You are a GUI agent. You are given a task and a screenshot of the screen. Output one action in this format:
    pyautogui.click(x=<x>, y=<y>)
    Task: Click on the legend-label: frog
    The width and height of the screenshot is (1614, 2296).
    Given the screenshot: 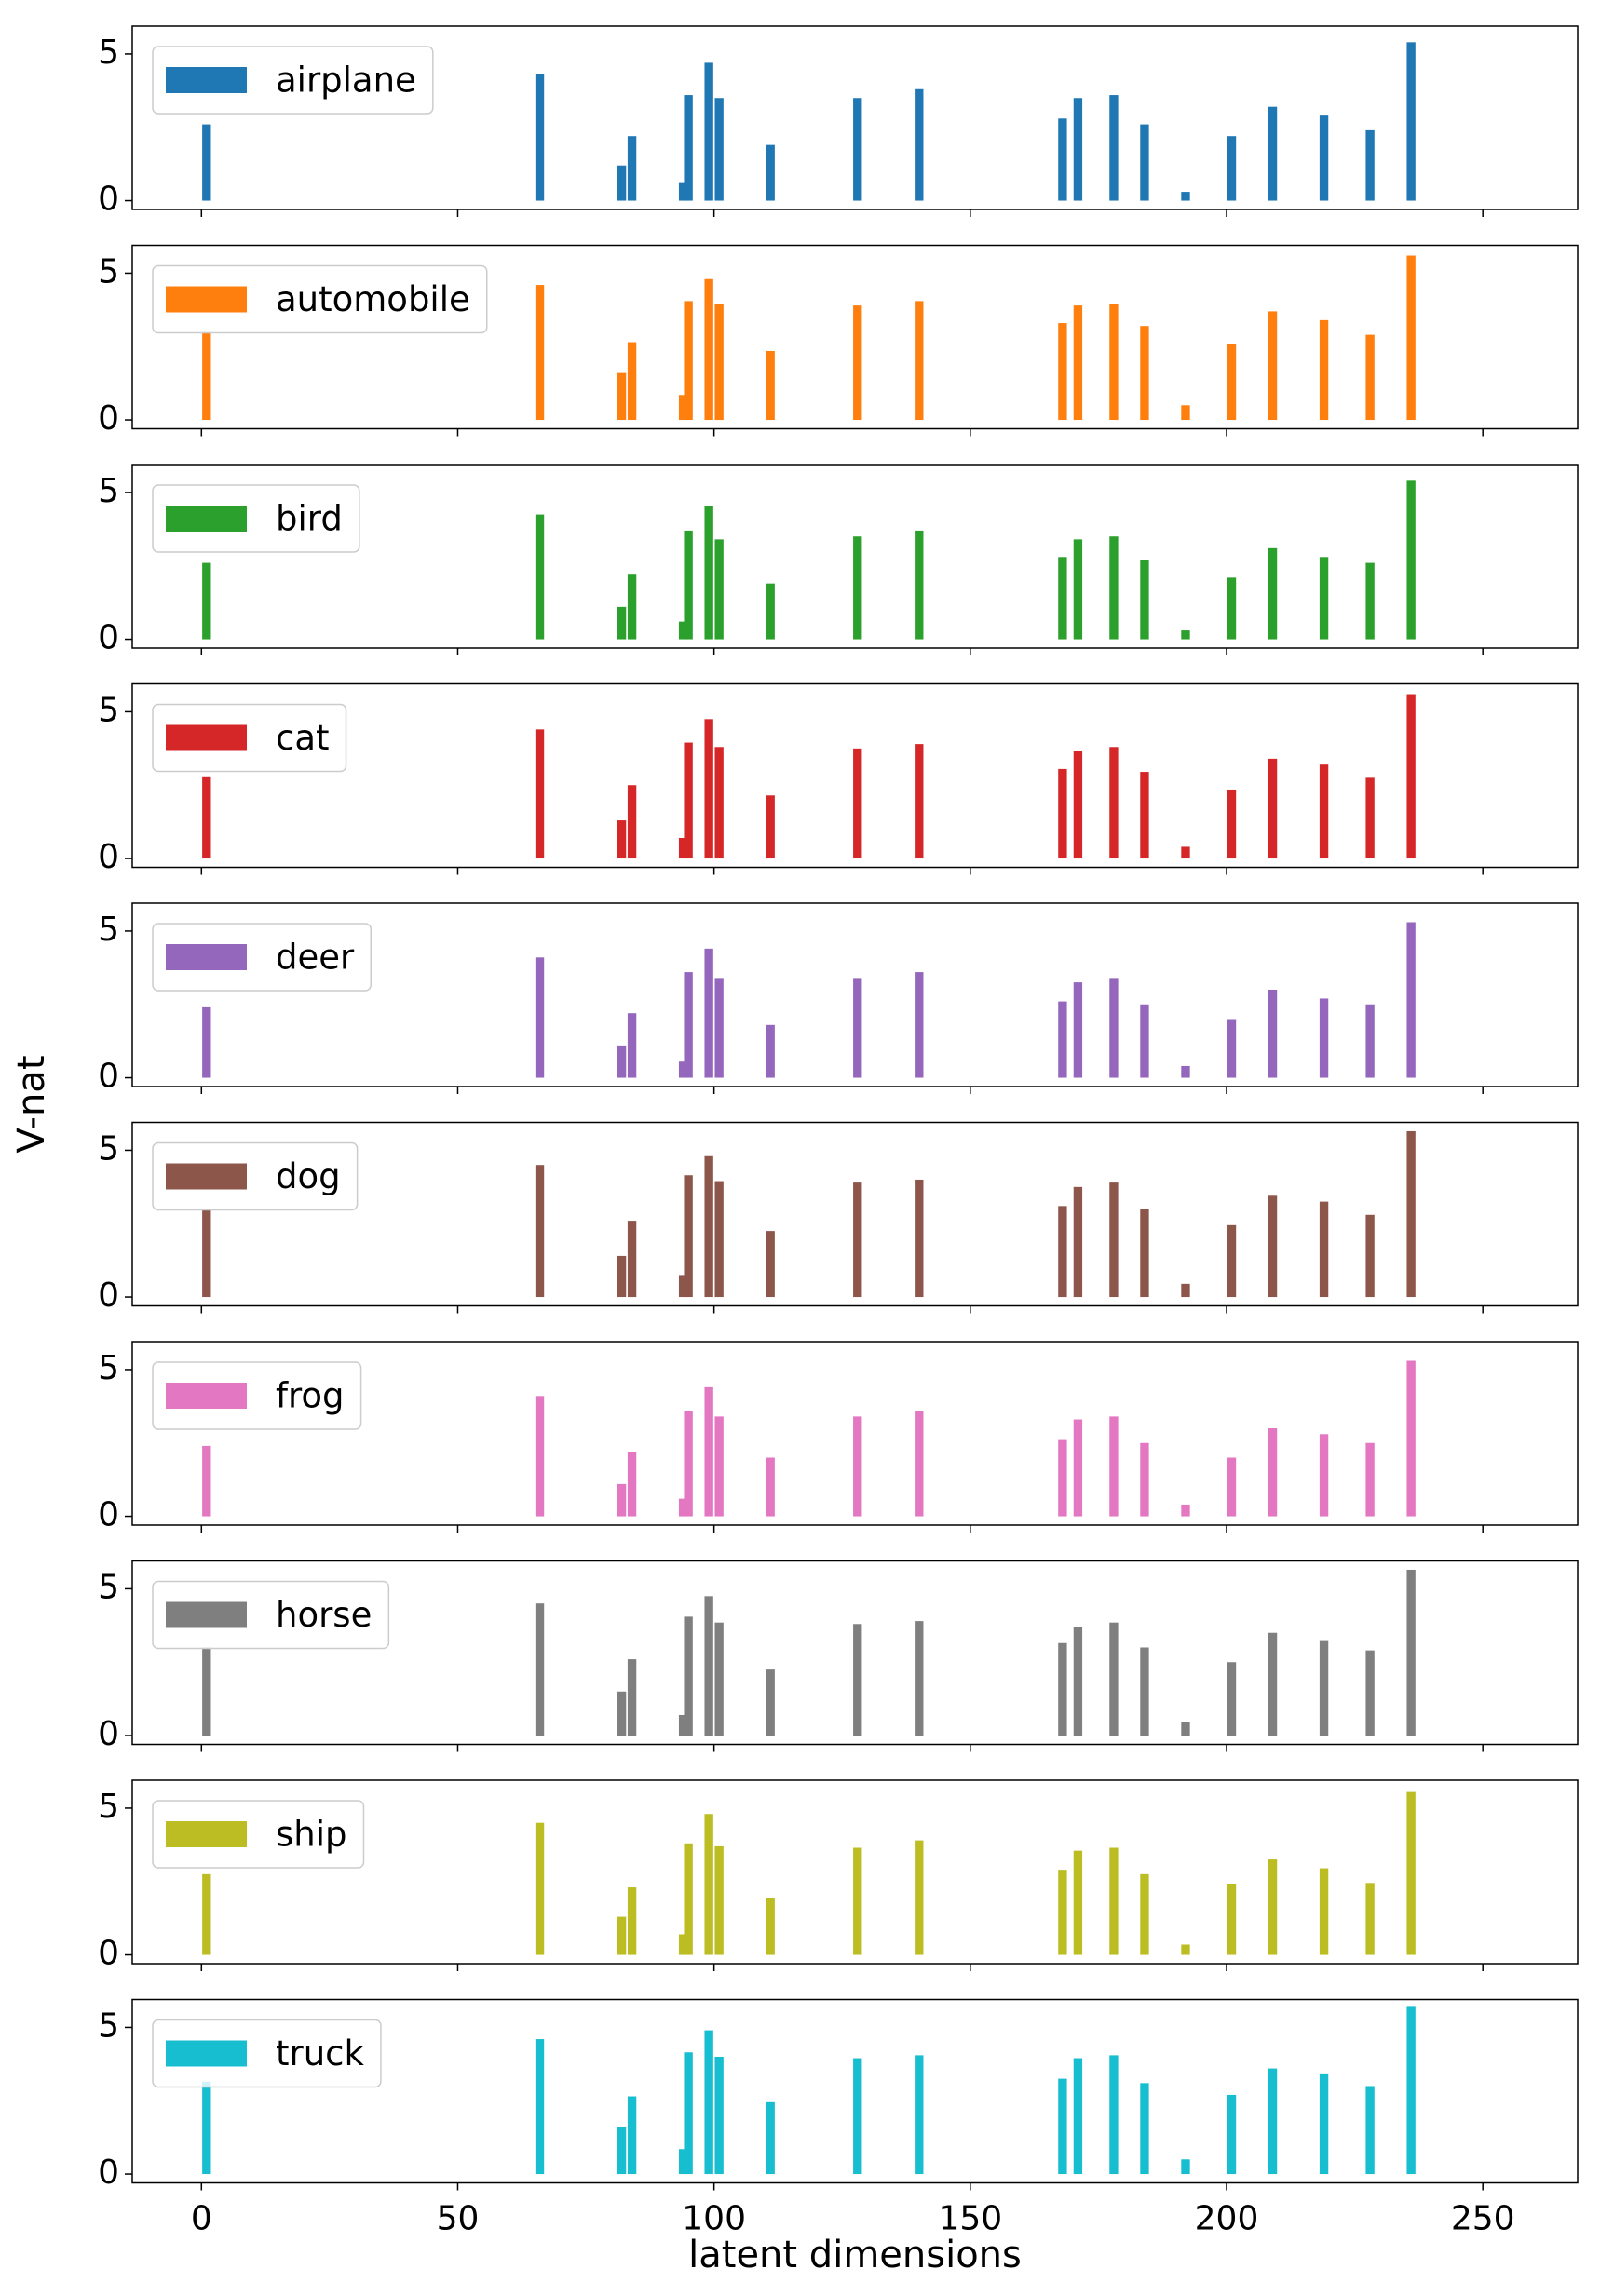 What is the action you would take?
    pyautogui.click(x=310, y=1396)
    